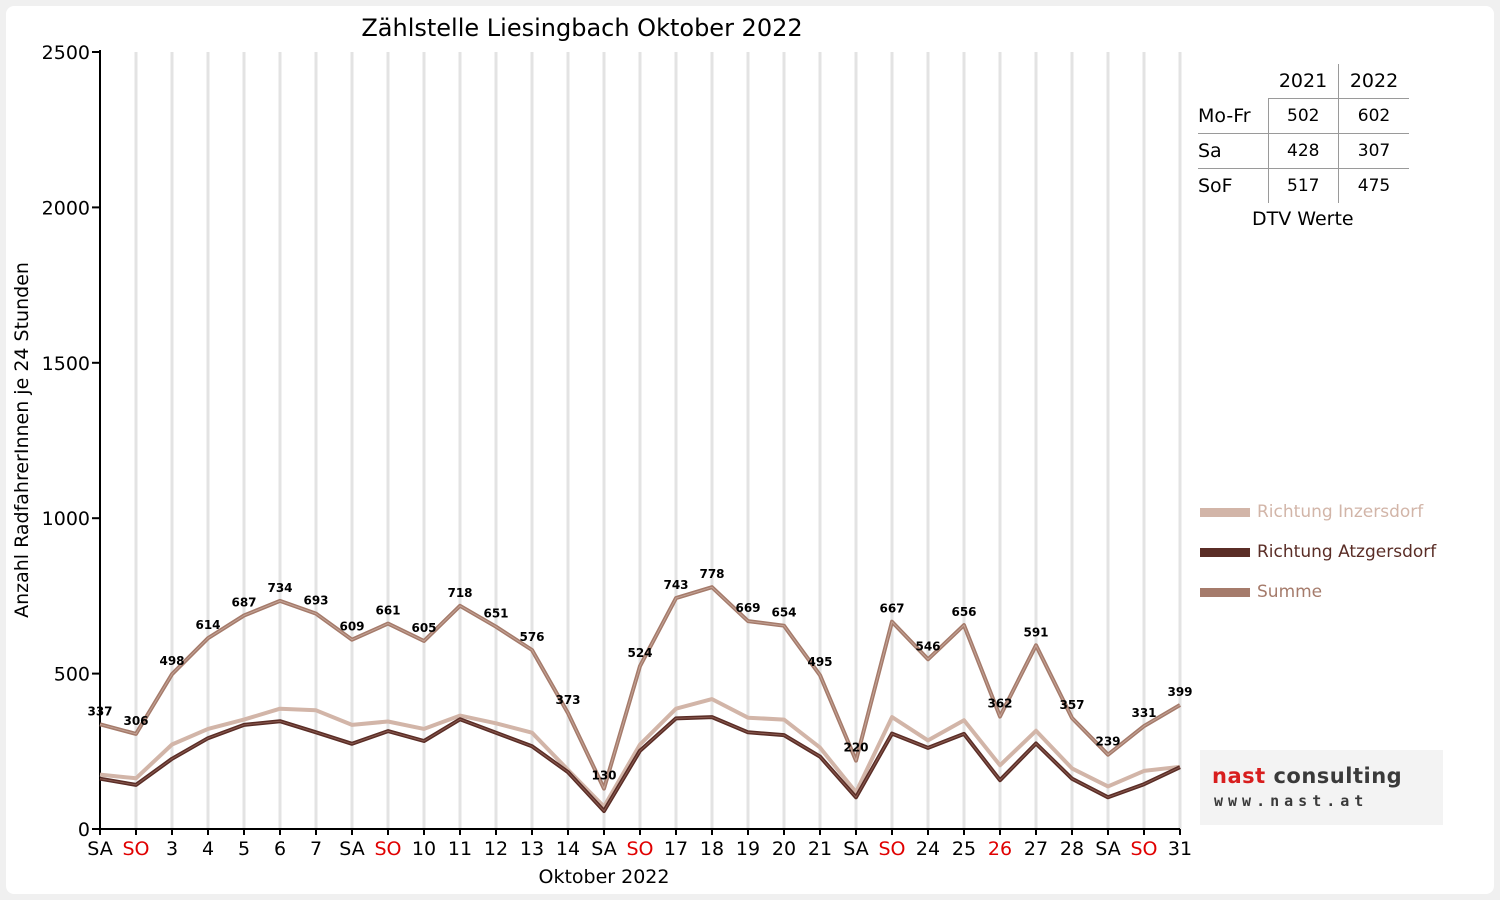  What do you see at coordinates (208, 849) in the screenshot?
I see `x-tick-label: 4` at bounding box center [208, 849].